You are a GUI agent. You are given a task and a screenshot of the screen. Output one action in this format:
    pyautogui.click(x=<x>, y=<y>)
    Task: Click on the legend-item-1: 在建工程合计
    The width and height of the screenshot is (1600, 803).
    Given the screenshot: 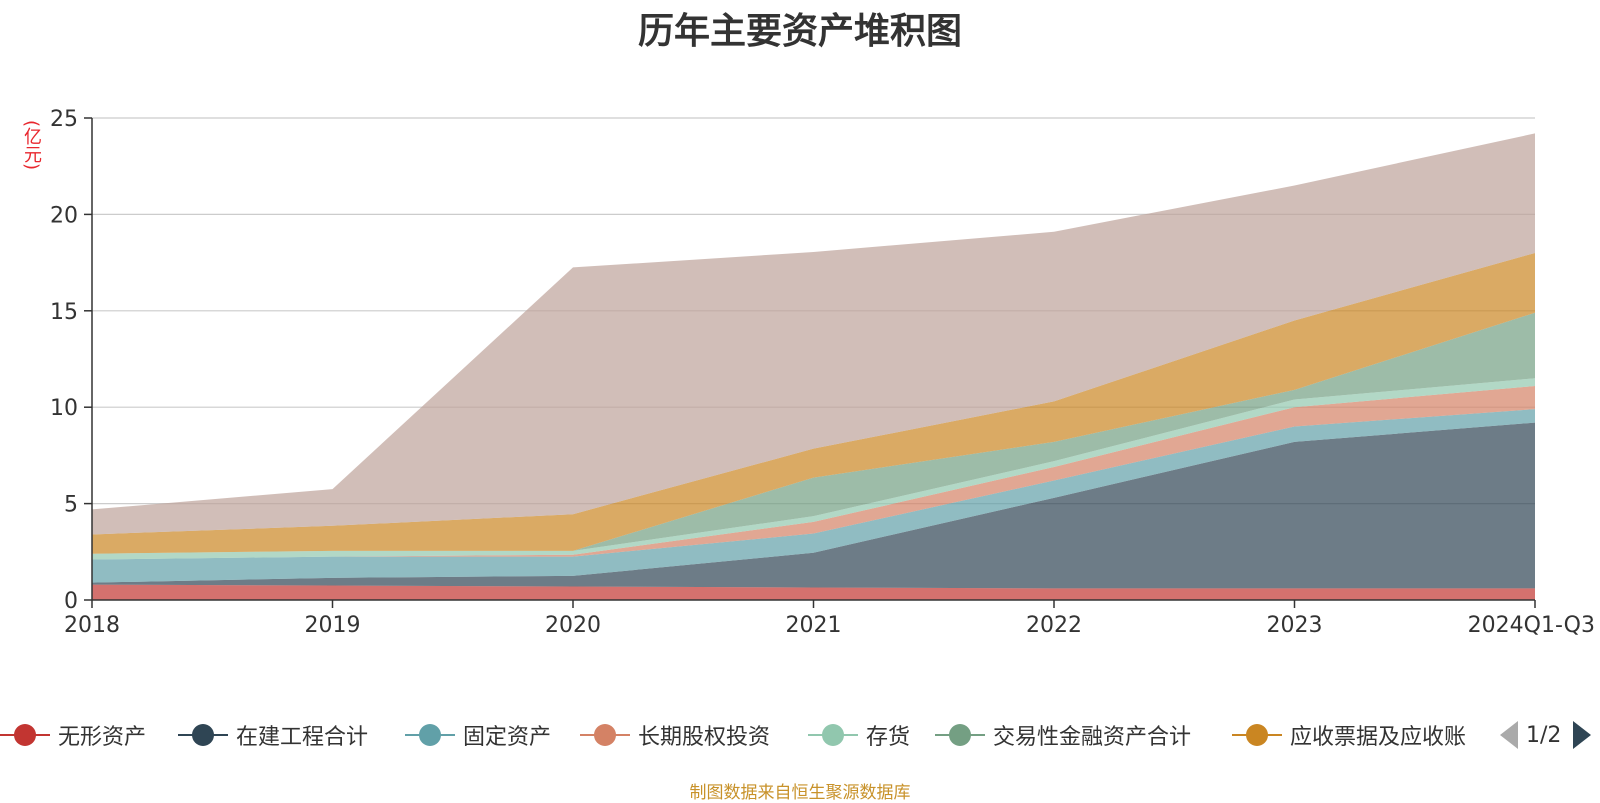 What is the action you would take?
    pyautogui.click(x=273, y=735)
    